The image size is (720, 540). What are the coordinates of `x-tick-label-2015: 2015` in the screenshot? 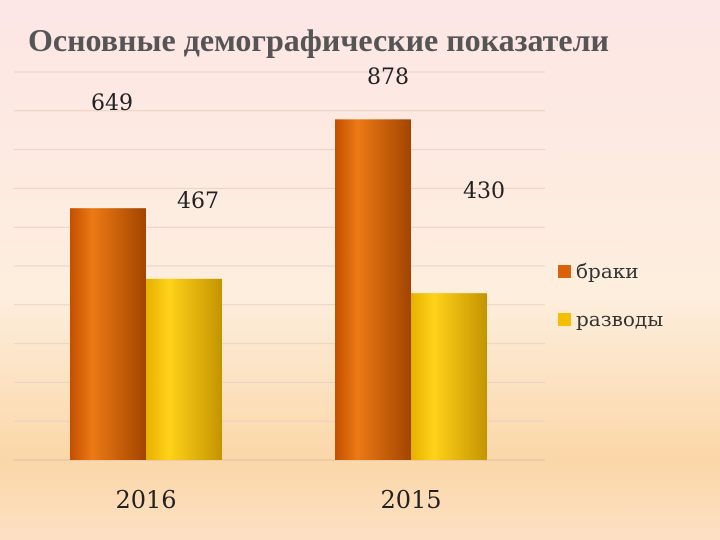 It's located at (410, 500).